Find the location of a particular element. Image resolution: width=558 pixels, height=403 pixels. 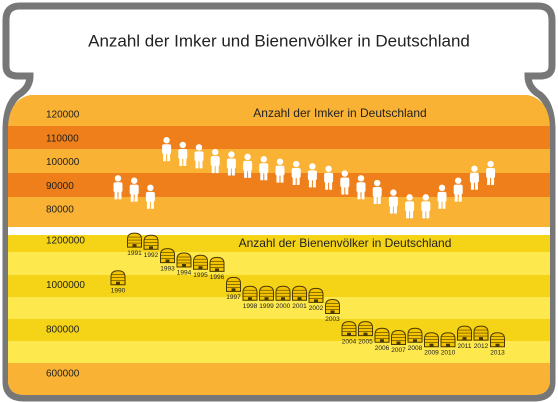

y-tick-label: 1200000 is located at coordinates (65, 241).